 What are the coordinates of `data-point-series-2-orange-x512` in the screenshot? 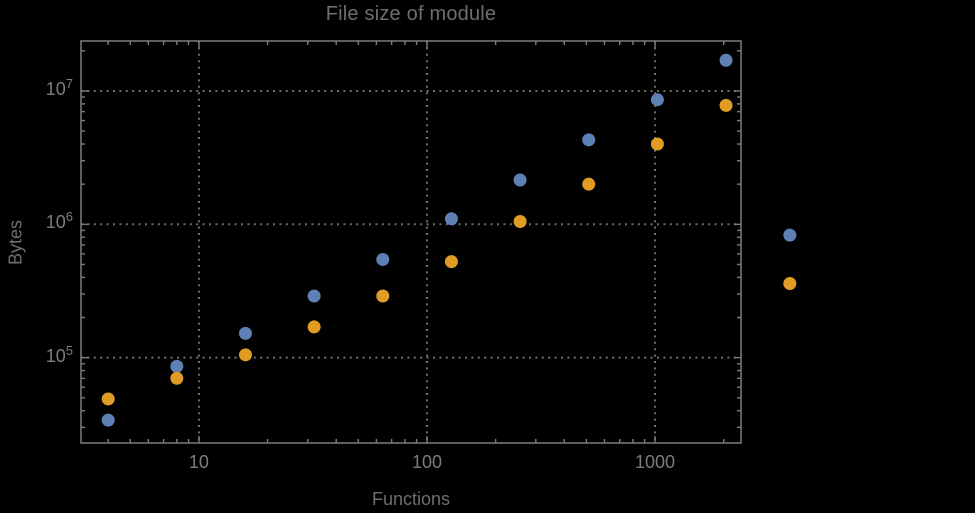 It's located at (589, 184).